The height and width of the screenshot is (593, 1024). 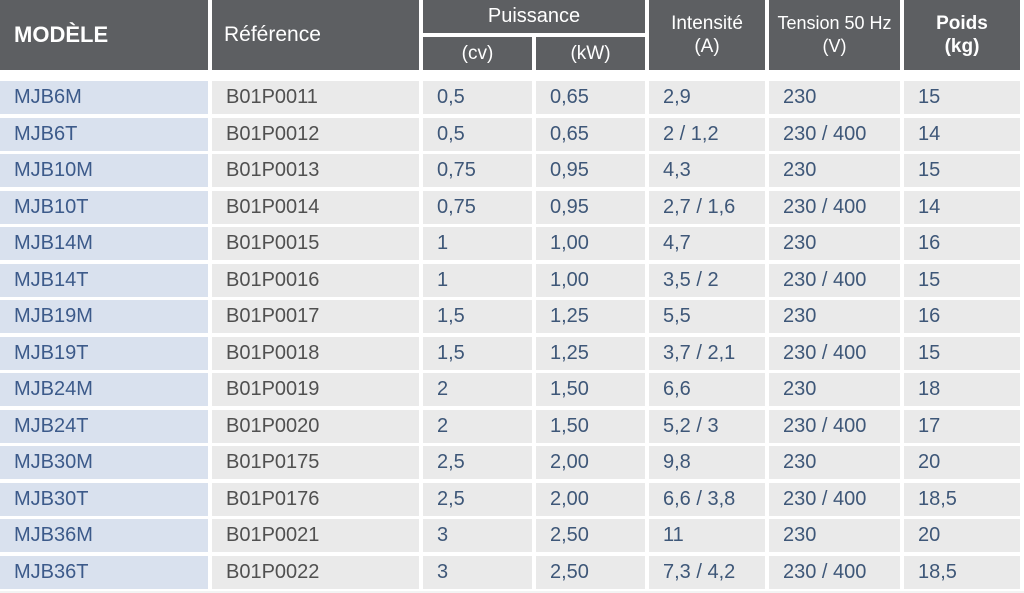 What do you see at coordinates (707, 46) in the screenshot?
I see `header-intensite-unit: (A)` at bounding box center [707, 46].